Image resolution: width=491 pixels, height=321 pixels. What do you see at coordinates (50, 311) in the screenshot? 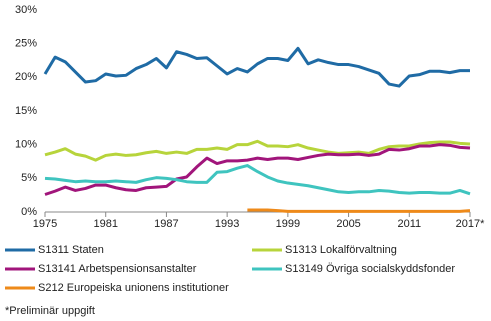
I see `footnote: *Preliminär uppgift` at bounding box center [50, 311].